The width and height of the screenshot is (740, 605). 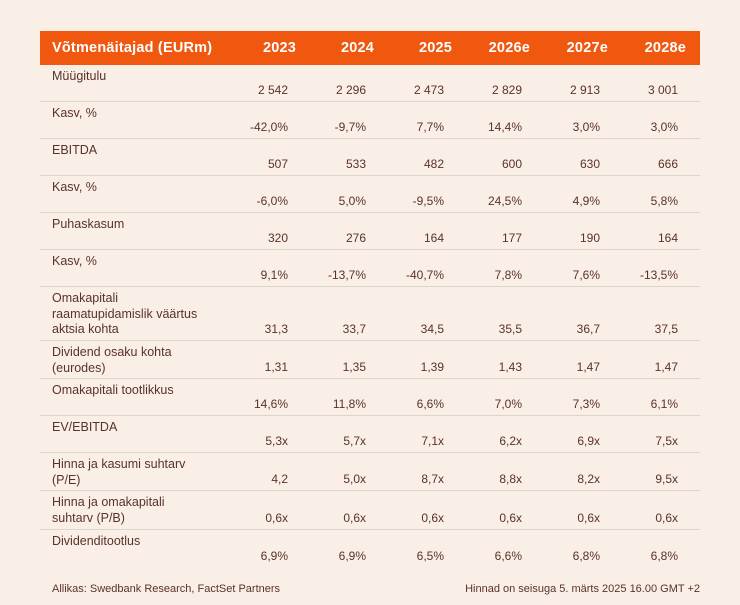 I want to click on cell-value: 7,6%, so click(x=586, y=275).